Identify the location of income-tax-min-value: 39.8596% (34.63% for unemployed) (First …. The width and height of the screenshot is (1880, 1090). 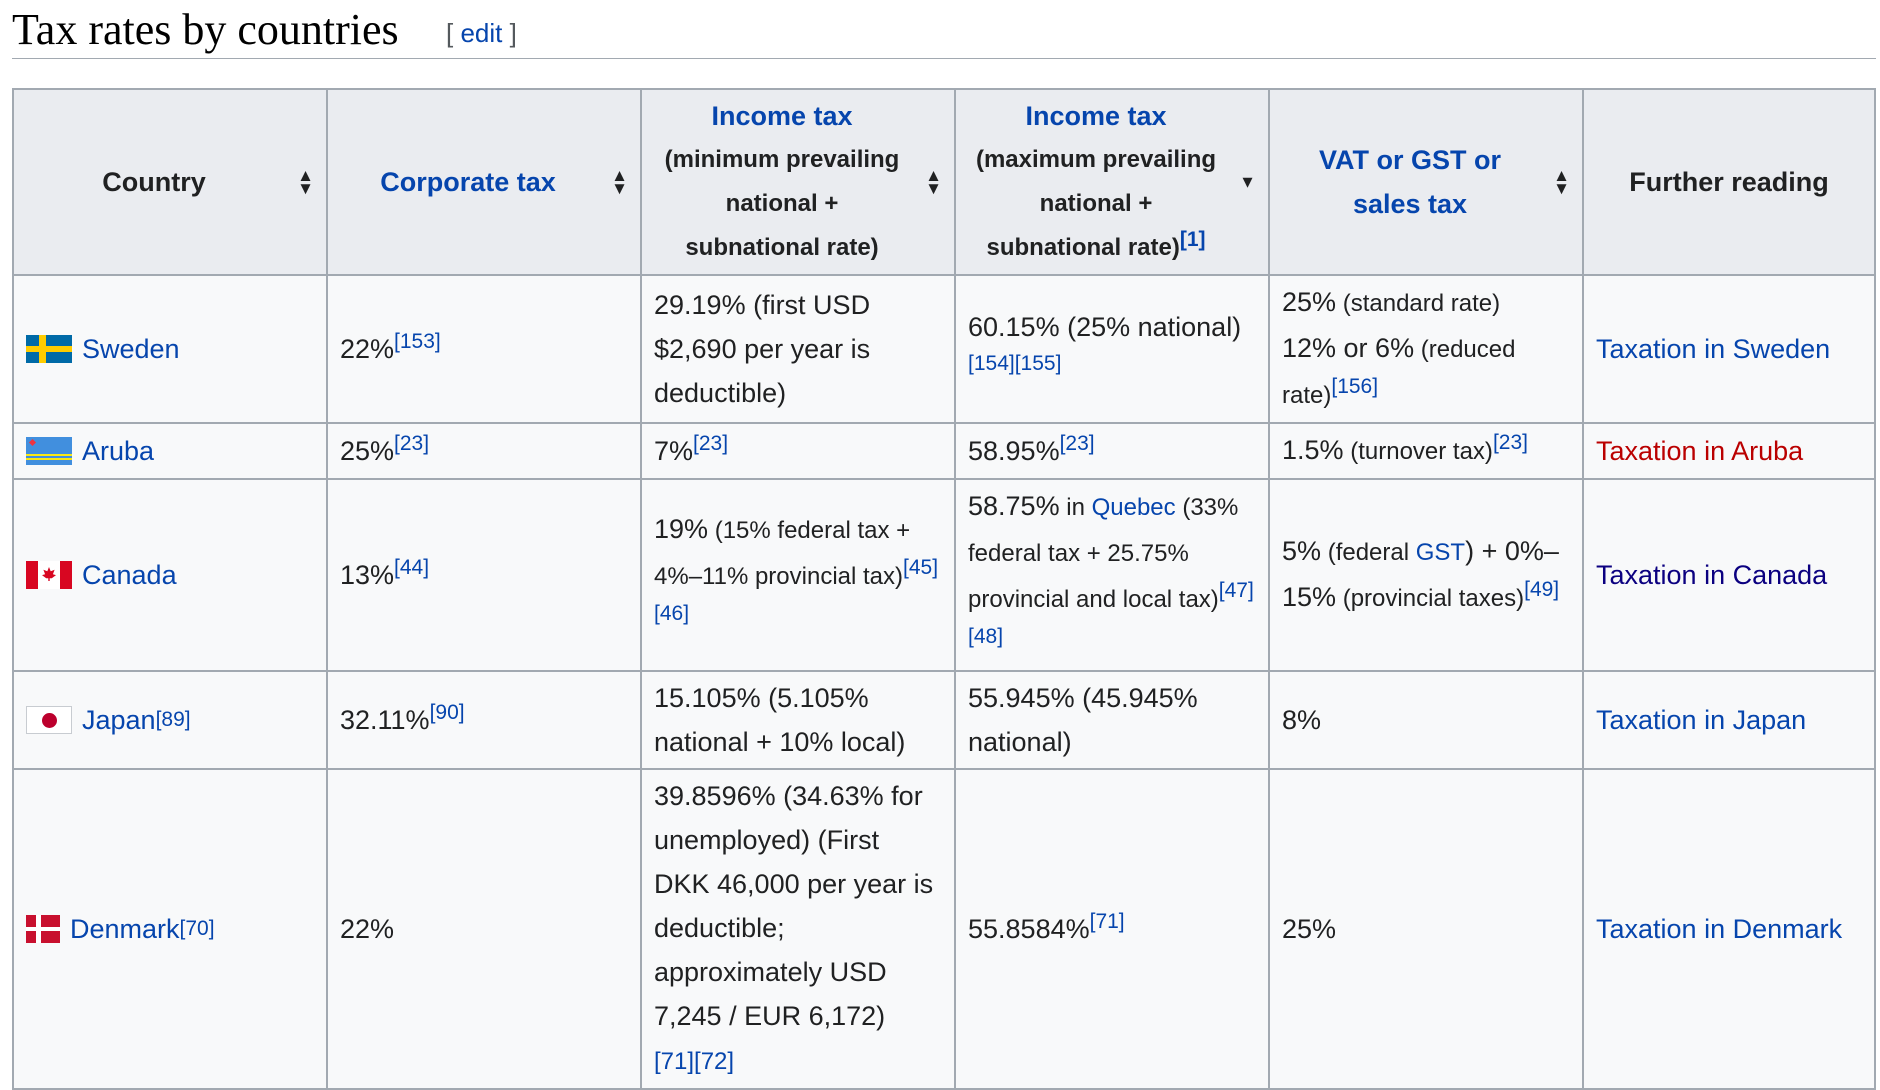
(794, 906).